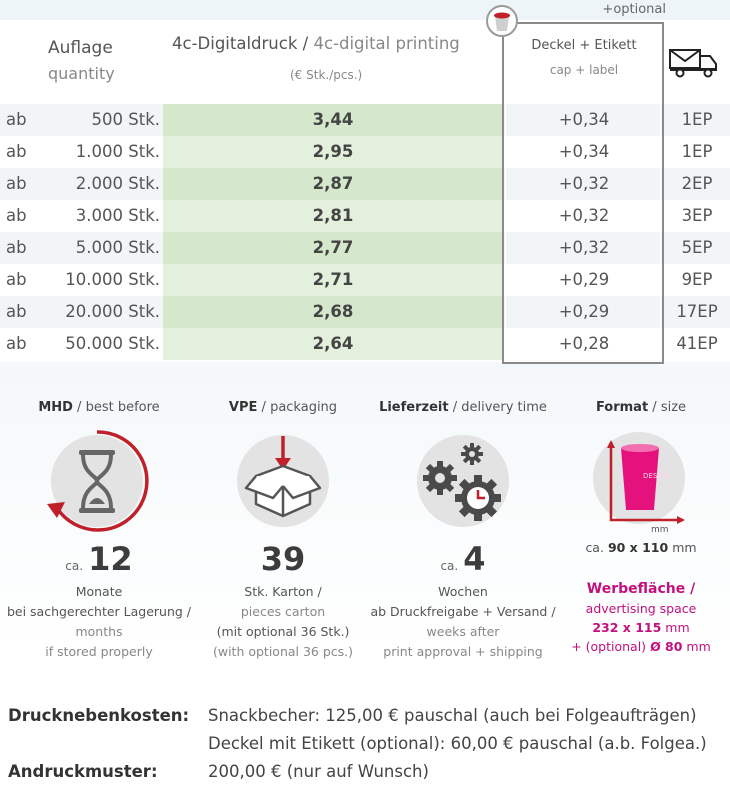  I want to click on delivery-line3: weeks after, so click(463, 631).